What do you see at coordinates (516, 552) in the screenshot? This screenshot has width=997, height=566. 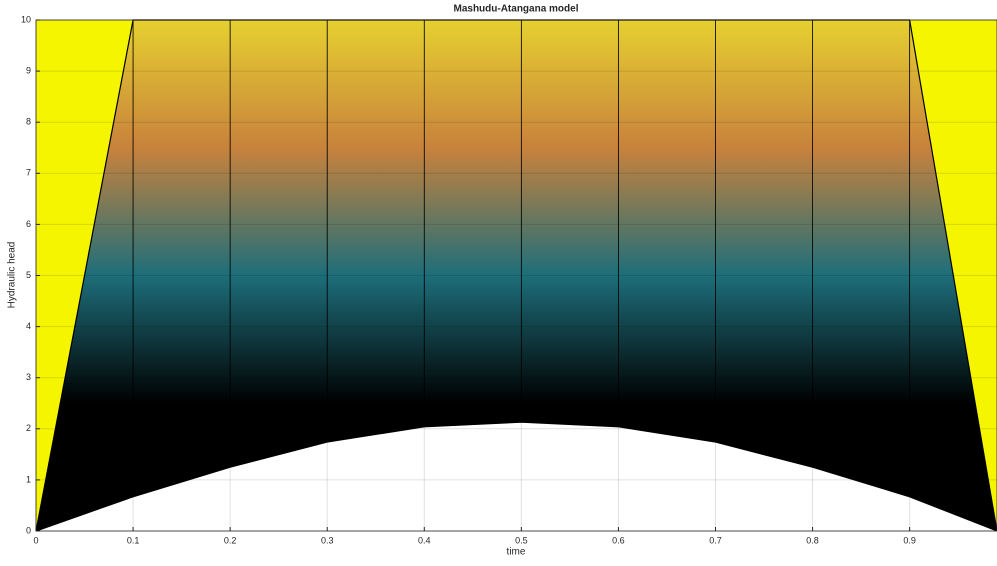 I see `x-axis-label: time` at bounding box center [516, 552].